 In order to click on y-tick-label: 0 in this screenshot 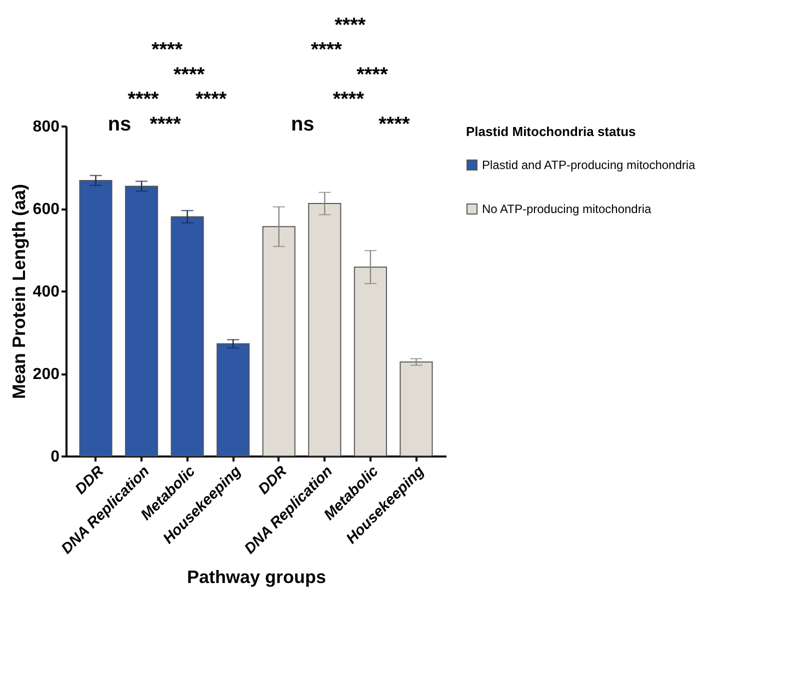, I will do `click(55, 457)`.